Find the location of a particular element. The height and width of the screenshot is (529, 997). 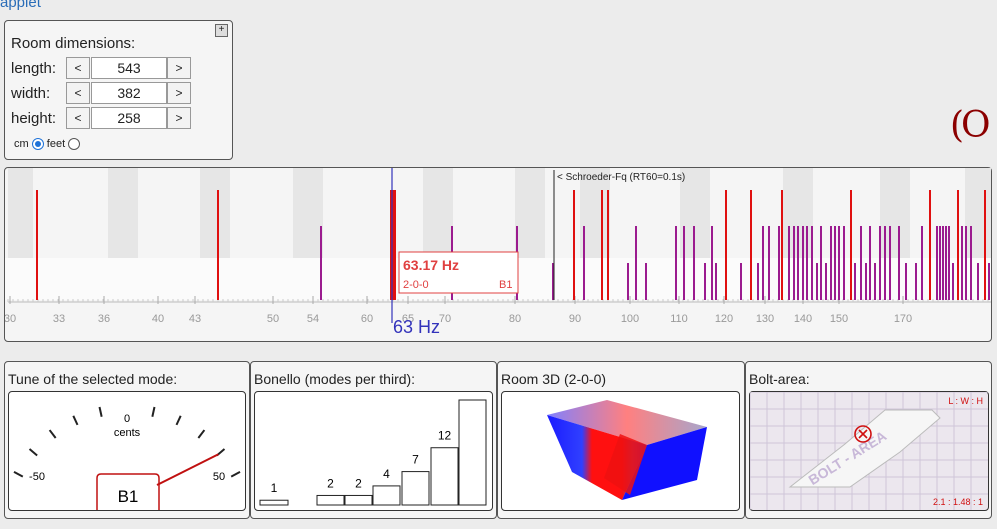

length-increase-button: > is located at coordinates (179, 68).